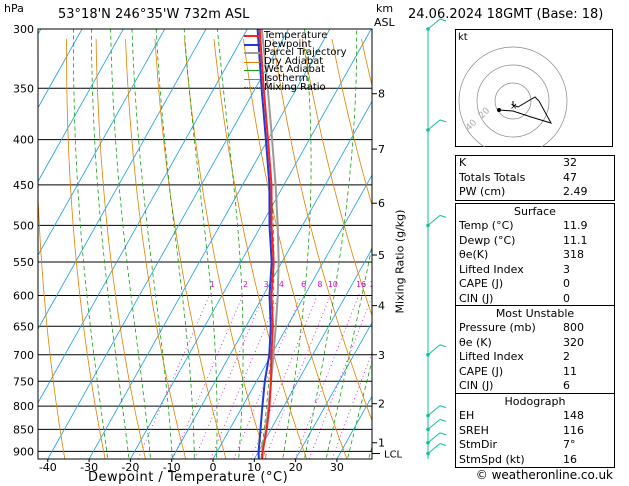 This screenshot has width=629, height=486. What do you see at coordinates (521, 342) in the screenshot?
I see `mu-row: θe (K) 320` at bounding box center [521, 342].